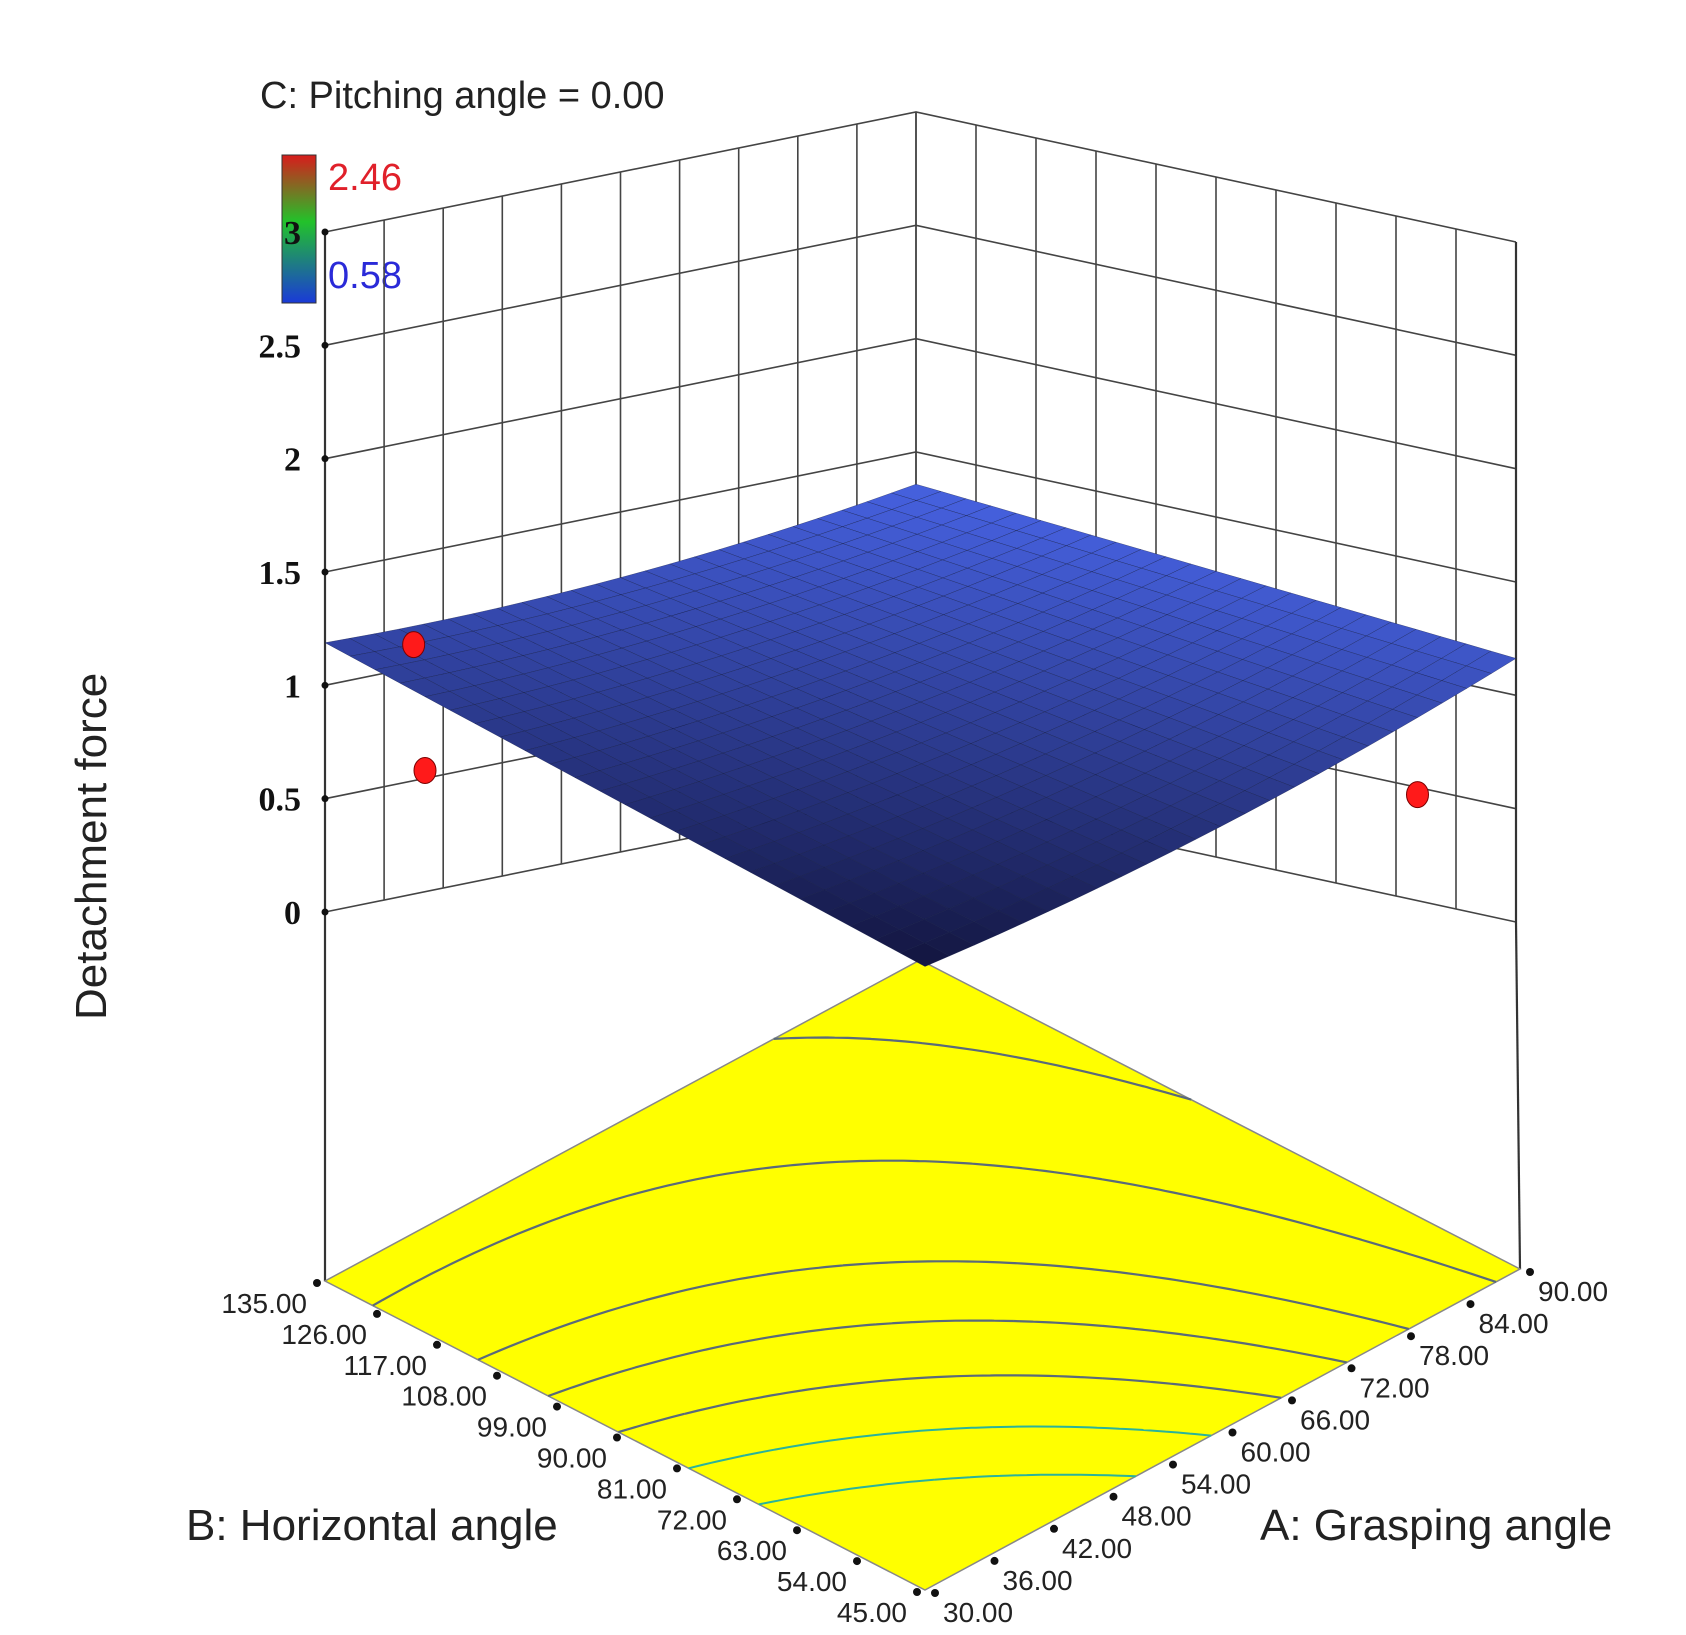  Describe the element at coordinates (1335, 1419) in the screenshot. I see `a-tick-label: 66.00` at that location.